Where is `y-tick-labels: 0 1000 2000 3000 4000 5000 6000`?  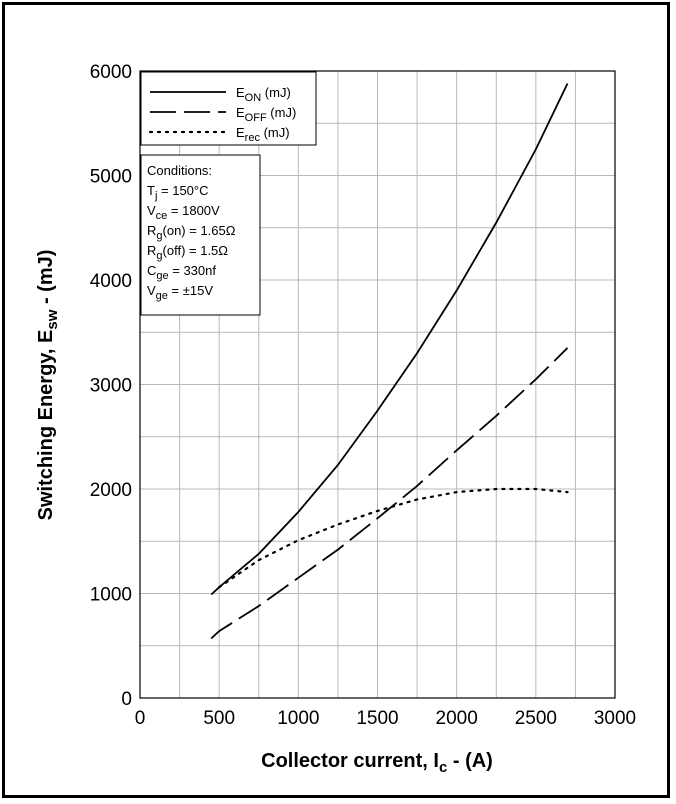
y-tick-labels: 0 1000 2000 3000 4000 5000 6000 is located at coordinates (111, 386).